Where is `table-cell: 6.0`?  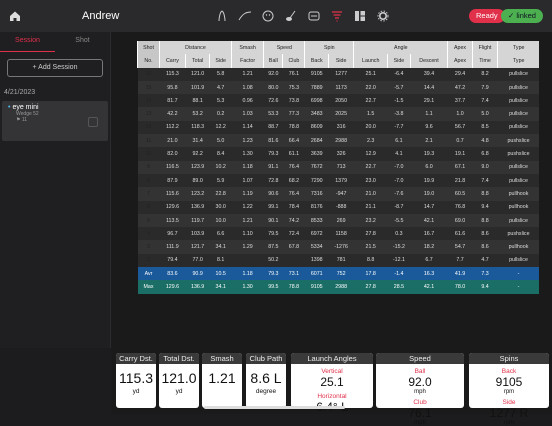
table-cell: 6.0 is located at coordinates (429, 167).